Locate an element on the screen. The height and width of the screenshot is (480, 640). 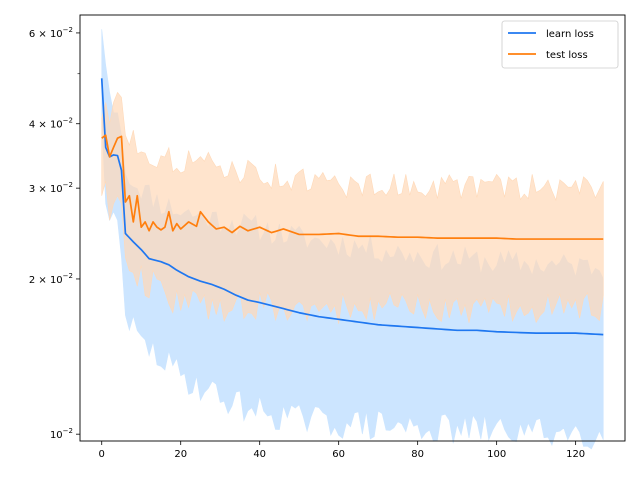
legend-label-learn-loss: learn loss is located at coordinates (570, 34).